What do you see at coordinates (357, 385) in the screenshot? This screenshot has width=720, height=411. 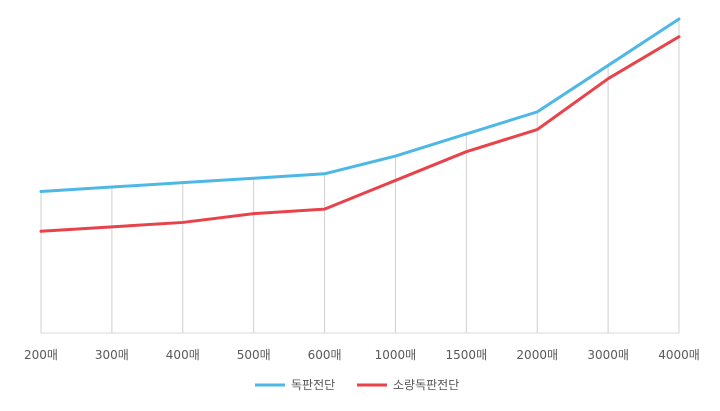 I see `legend: 독판전단 소량독판전단` at bounding box center [357, 385].